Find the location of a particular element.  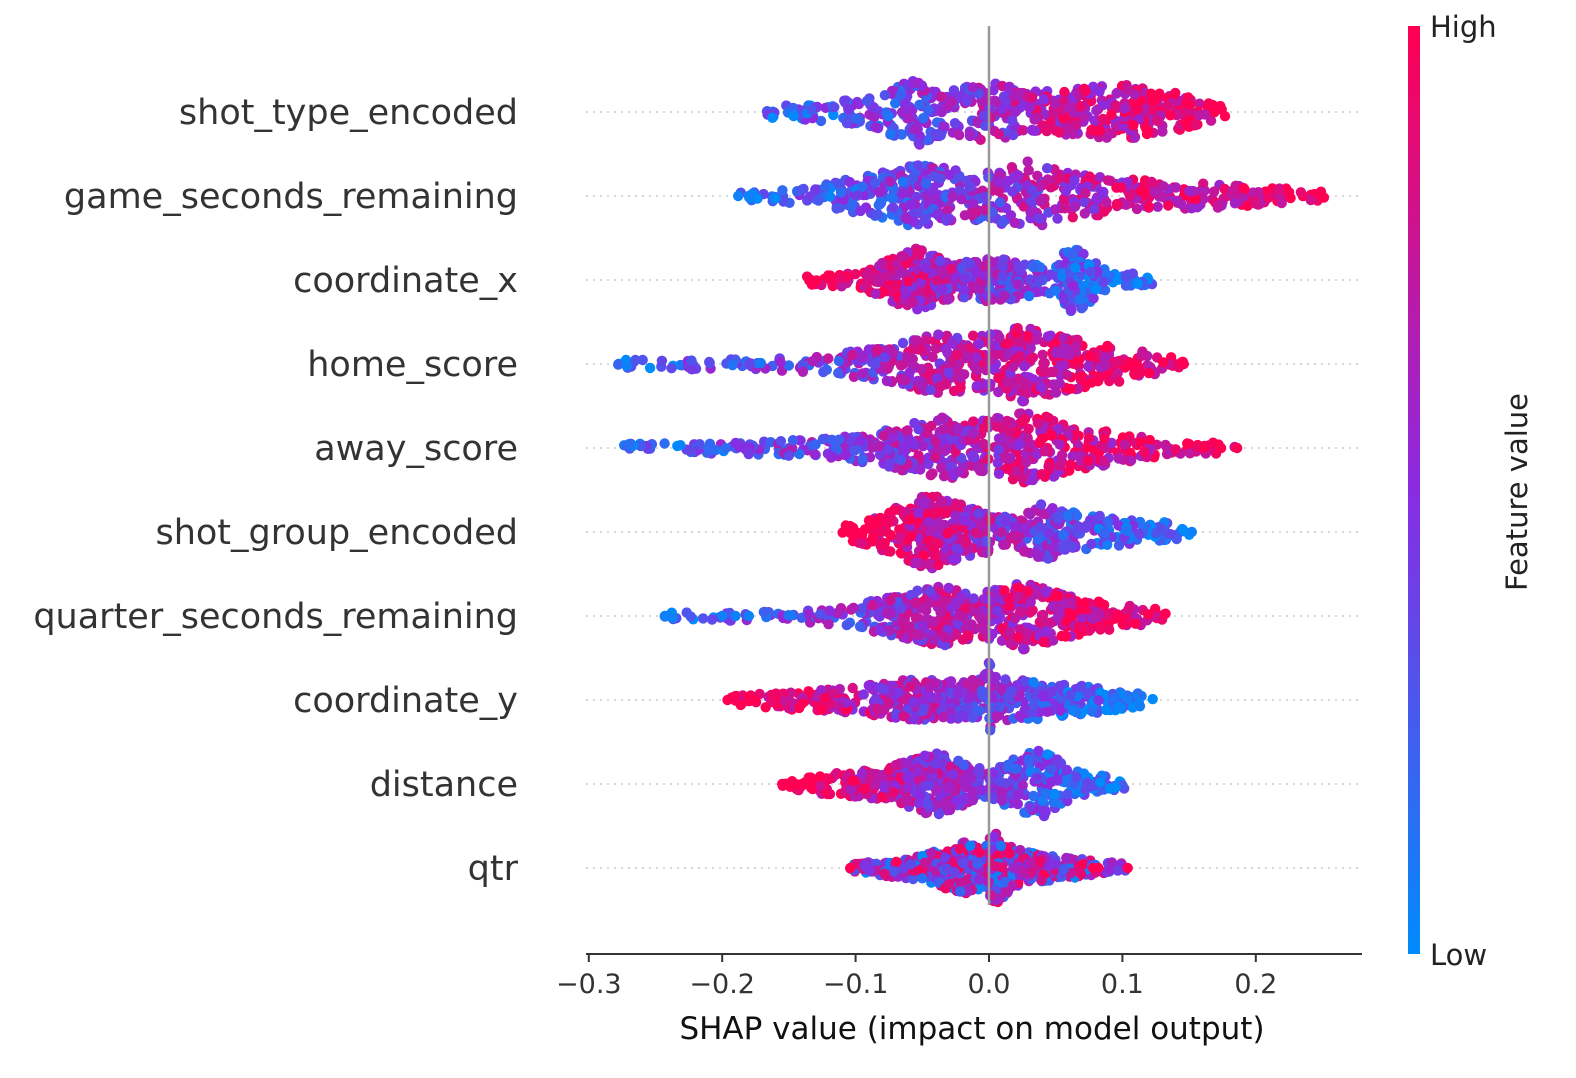

feature-row-shot_group_encoded is located at coordinates (1017, 532).